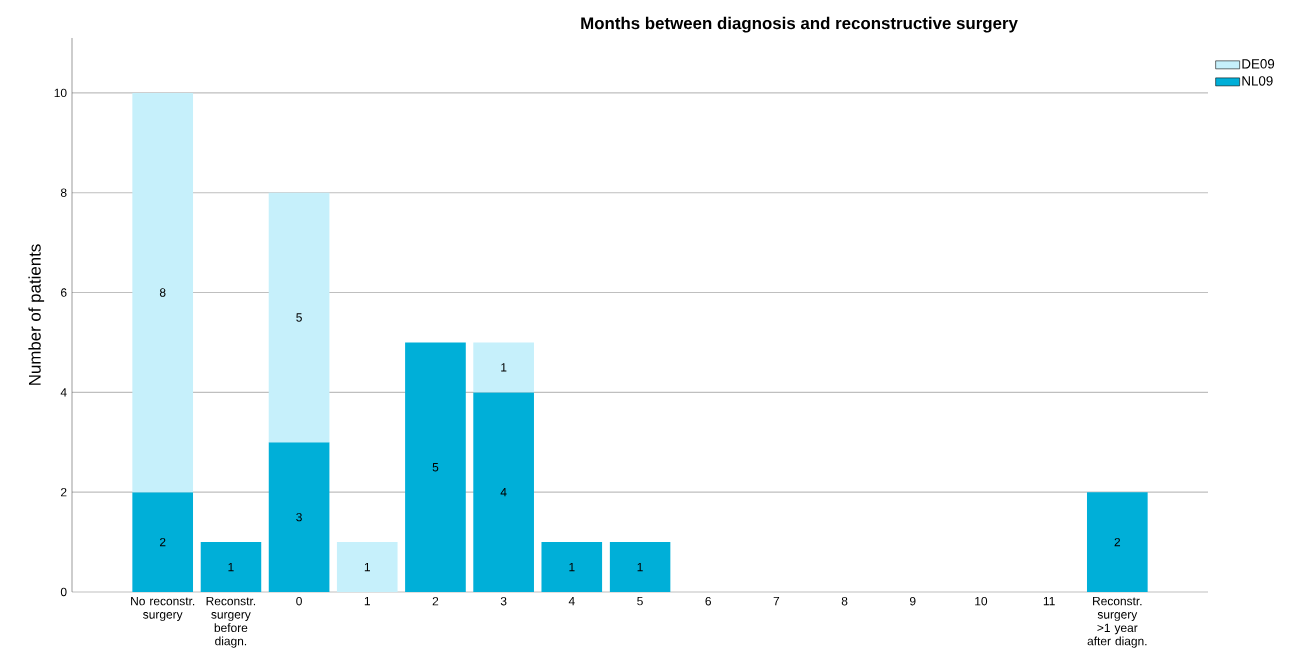 Image resolution: width=1296 pixels, height=666 pixels. Describe the element at coordinates (503, 601) in the screenshot. I see `x-tick-label: 3` at that location.